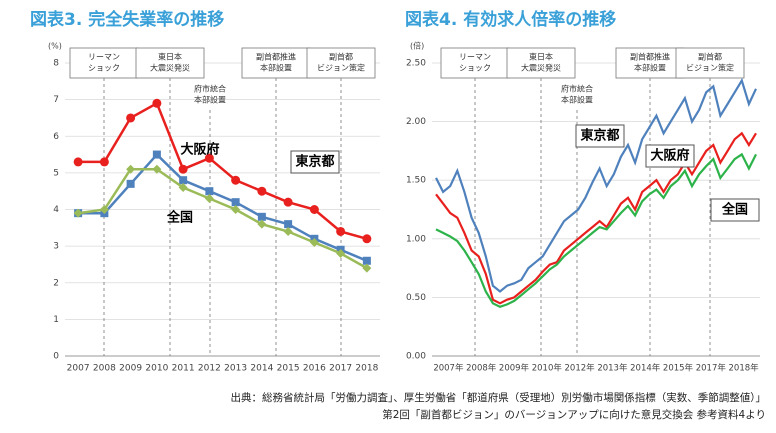 This screenshot has height=433, width=776. Describe the element at coordinates (209, 369) in the screenshot. I see `x-tick-label: 2012` at that location.